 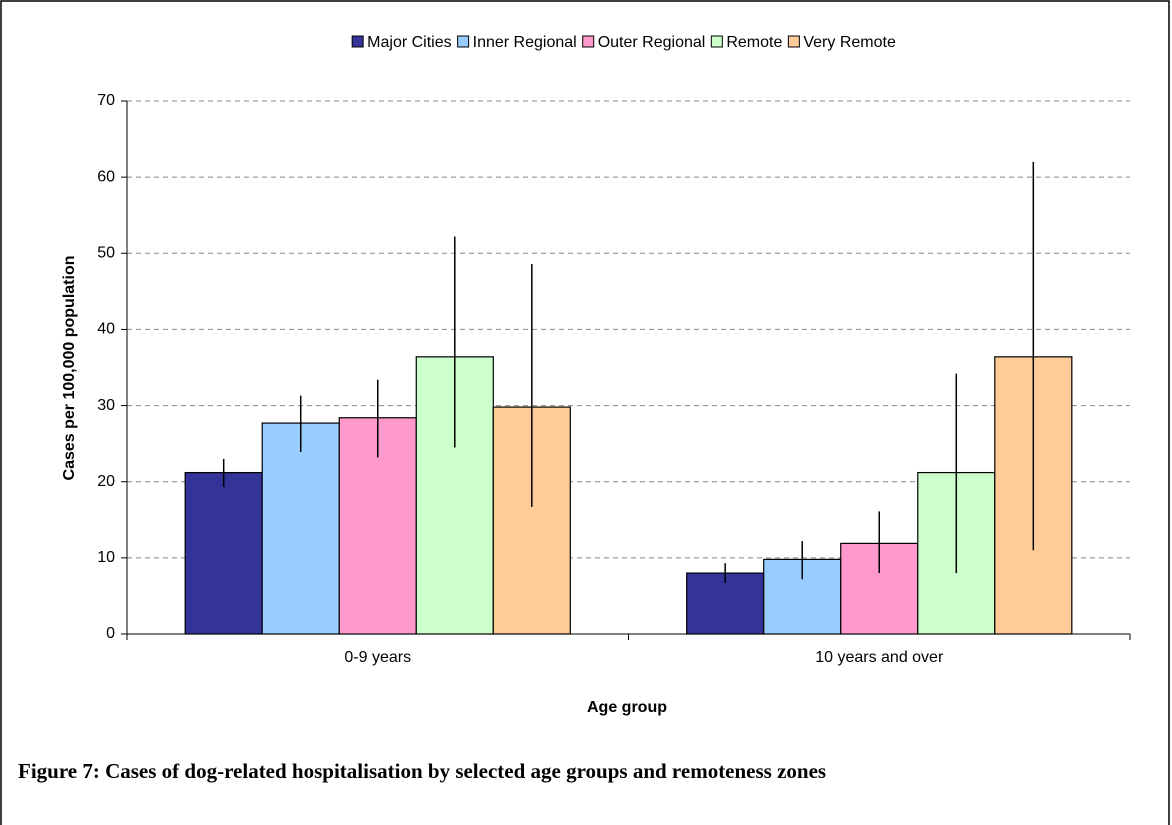 What do you see at coordinates (110, 633) in the screenshot?
I see `y-tick-label: 0` at bounding box center [110, 633].